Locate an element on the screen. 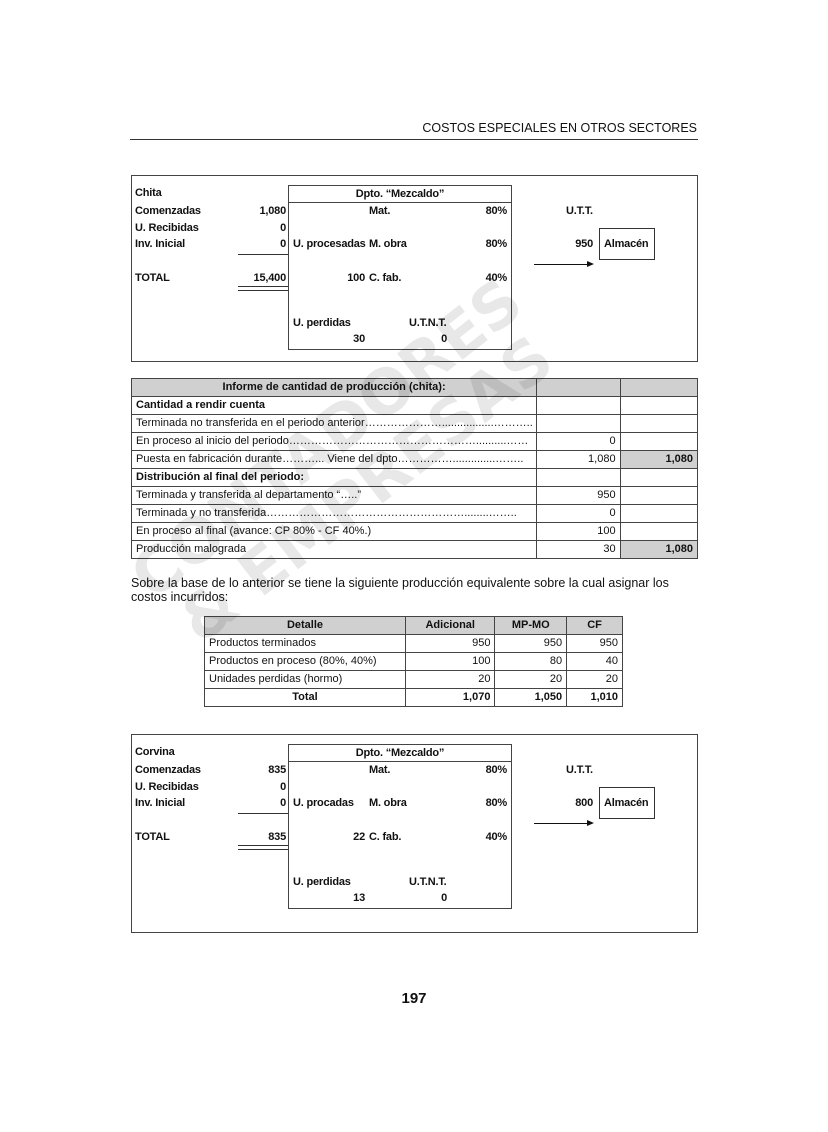 The image size is (828, 1132). utt-label: U.T.T. is located at coordinates (579, 770).